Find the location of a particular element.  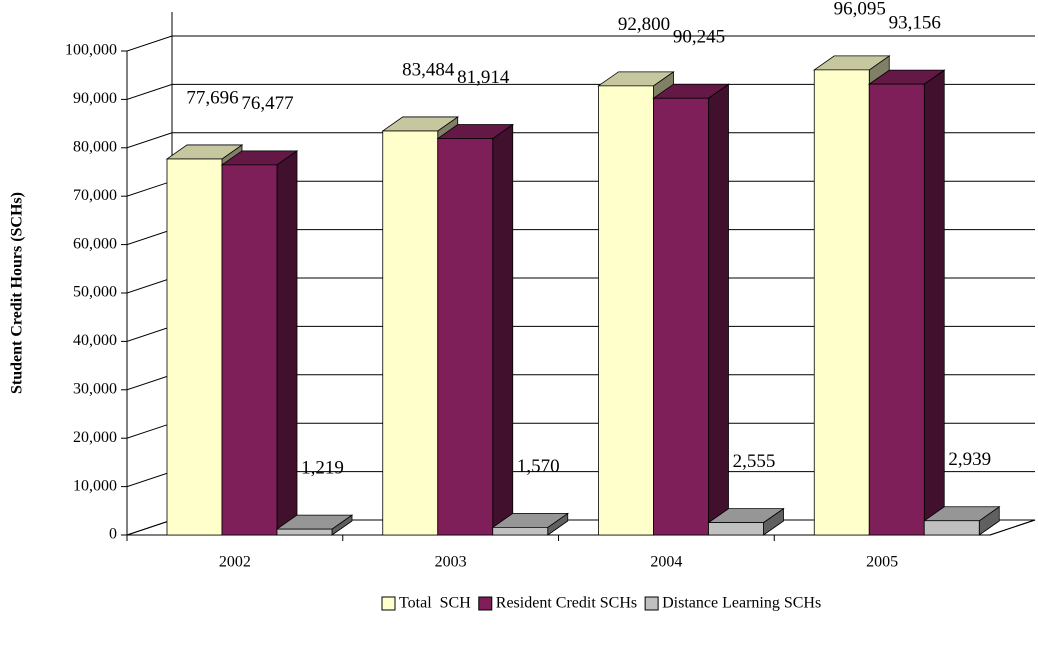

data-label: 76,477 is located at coordinates (267, 103).